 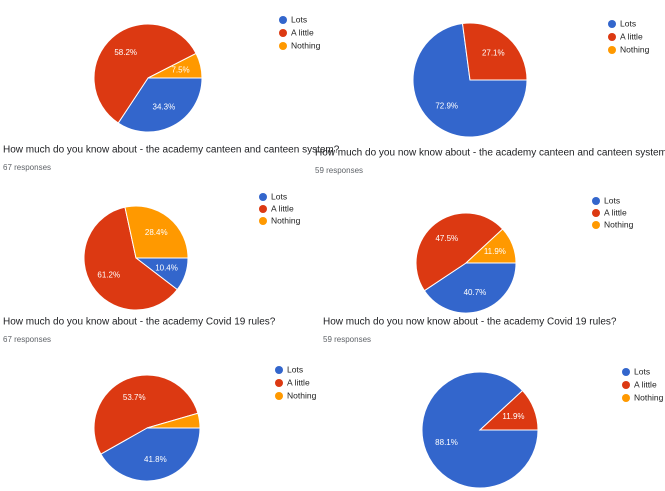 I want to click on slice-label: 47.5%, so click(x=446, y=238).